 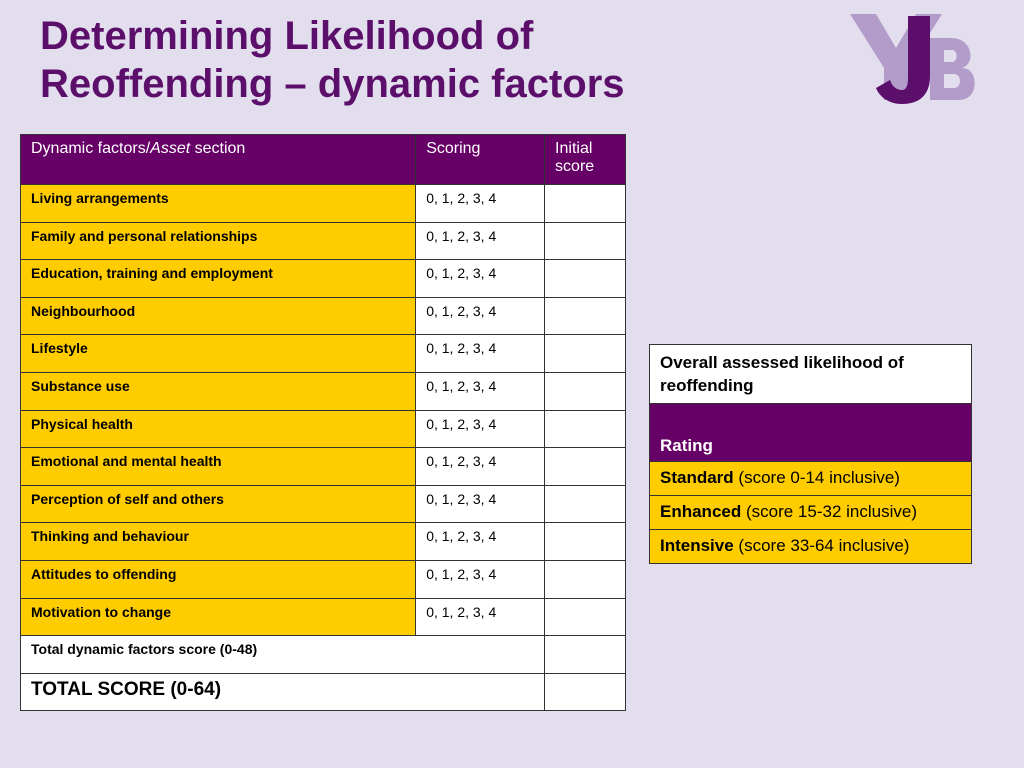 I want to click on total-dynamic-score-cell, so click(x=585, y=654).